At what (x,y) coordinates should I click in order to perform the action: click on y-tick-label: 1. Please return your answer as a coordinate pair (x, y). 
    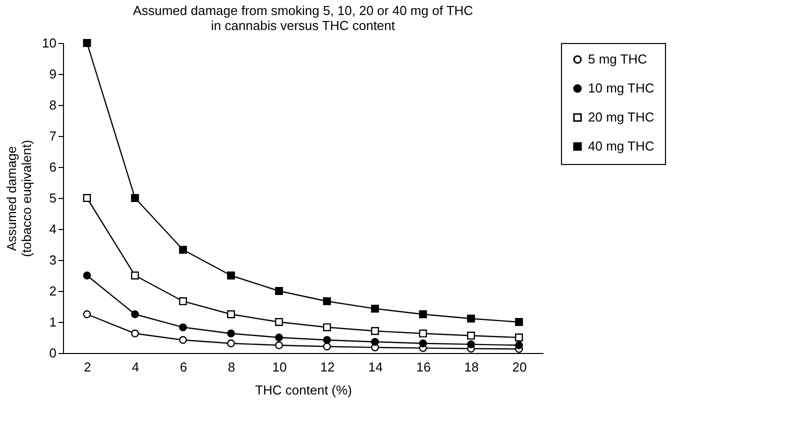
    Looking at the image, I should click on (52, 322).